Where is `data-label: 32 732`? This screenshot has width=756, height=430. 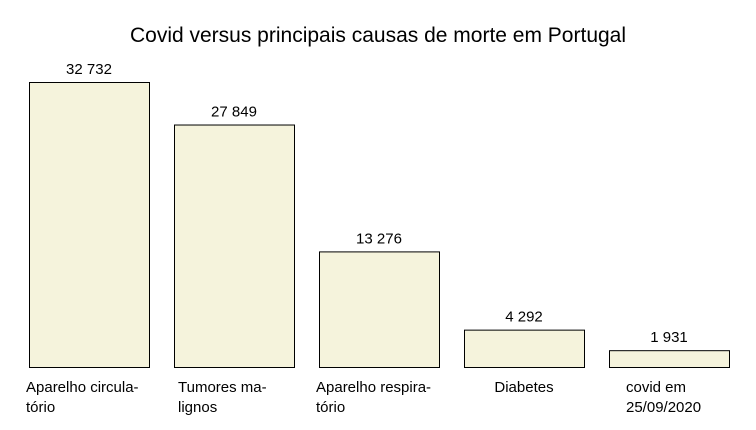 data-label: 32 732 is located at coordinates (89, 69).